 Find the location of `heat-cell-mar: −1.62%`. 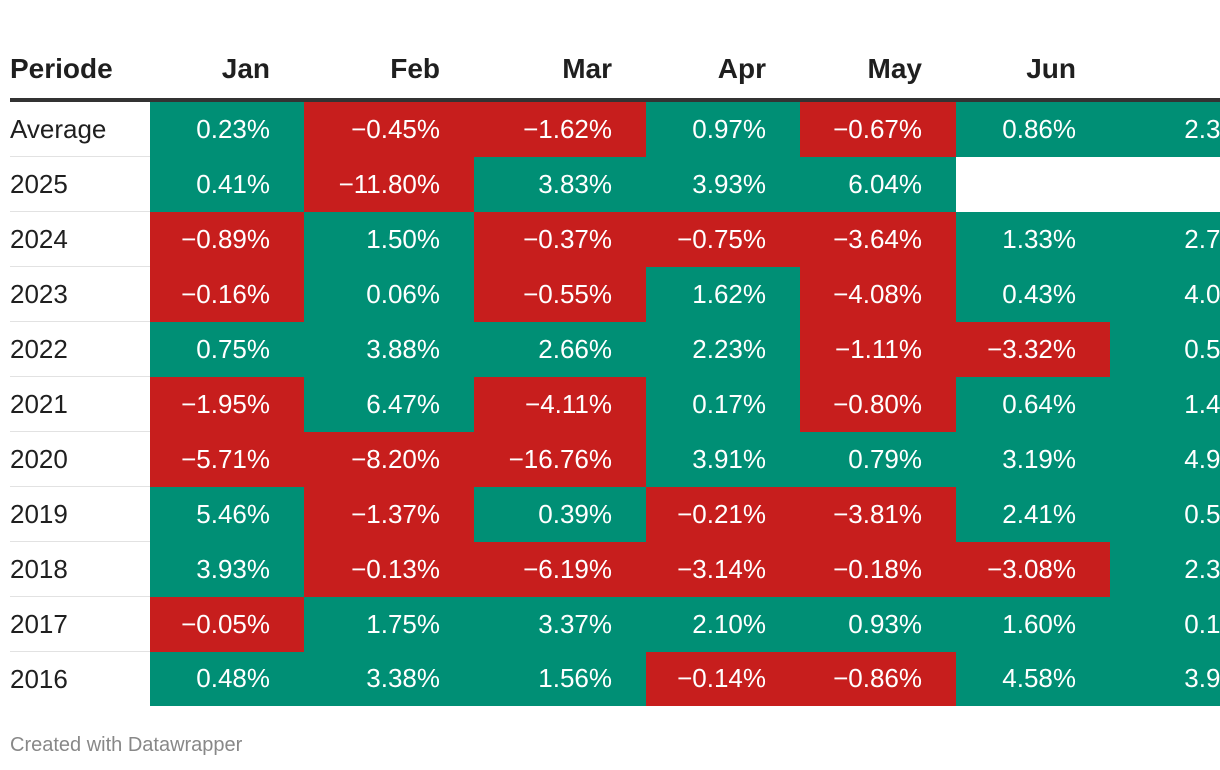

heat-cell-mar: −1.62% is located at coordinates (560, 128).